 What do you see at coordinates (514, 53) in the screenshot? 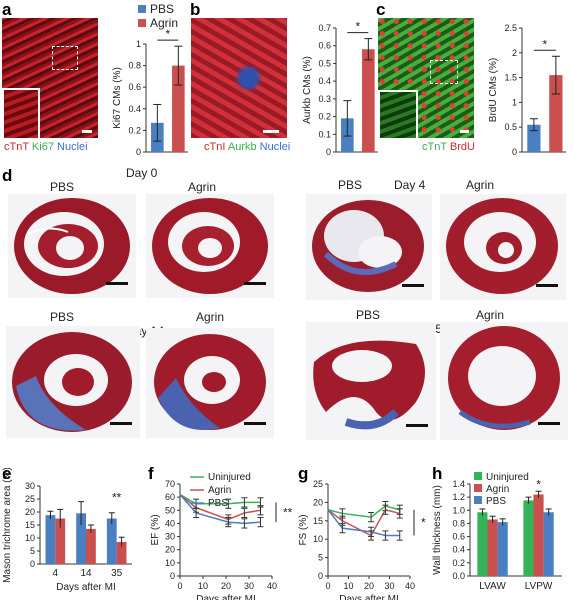
I see `y-tick-label: 2` at bounding box center [514, 53].